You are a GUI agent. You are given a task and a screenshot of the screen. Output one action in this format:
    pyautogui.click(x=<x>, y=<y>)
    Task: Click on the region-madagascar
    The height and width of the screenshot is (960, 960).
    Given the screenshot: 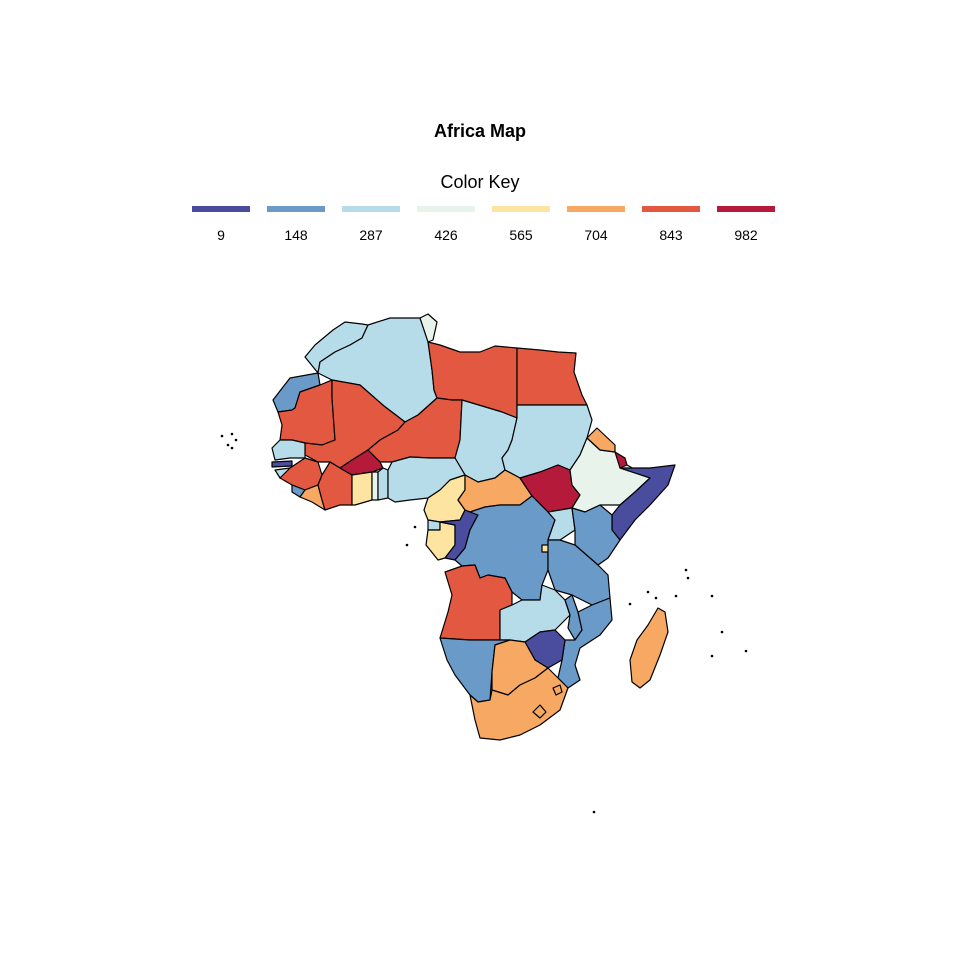 What is the action you would take?
    pyautogui.click(x=649, y=648)
    